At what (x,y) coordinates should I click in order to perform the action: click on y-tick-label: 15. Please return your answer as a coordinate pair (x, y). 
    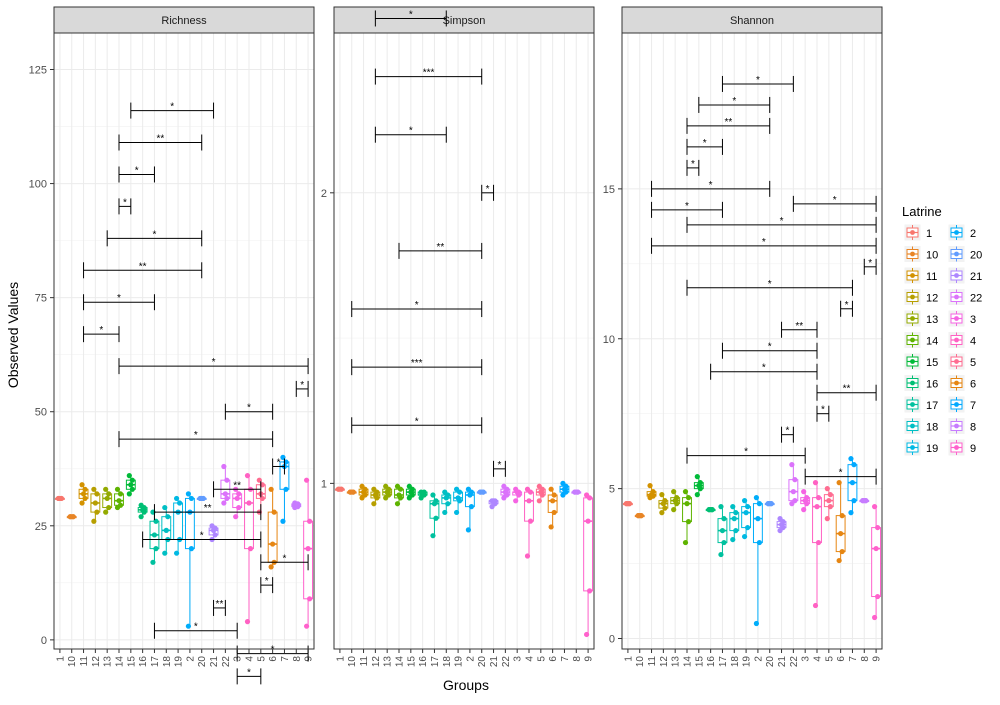
    Looking at the image, I should click on (609, 190).